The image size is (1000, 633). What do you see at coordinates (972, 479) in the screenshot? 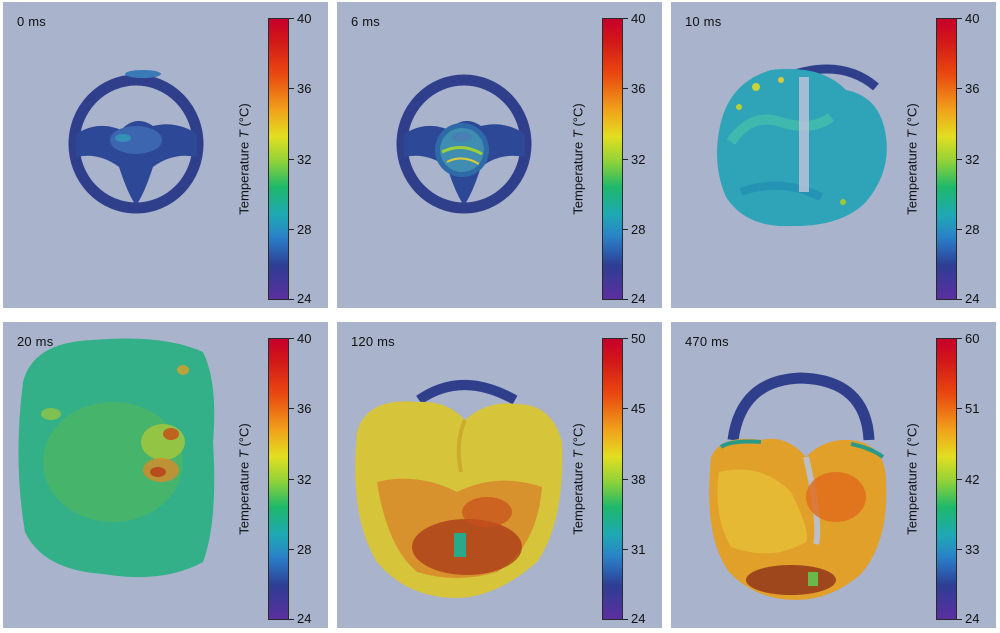
I see `tick-label: 42` at bounding box center [972, 479].